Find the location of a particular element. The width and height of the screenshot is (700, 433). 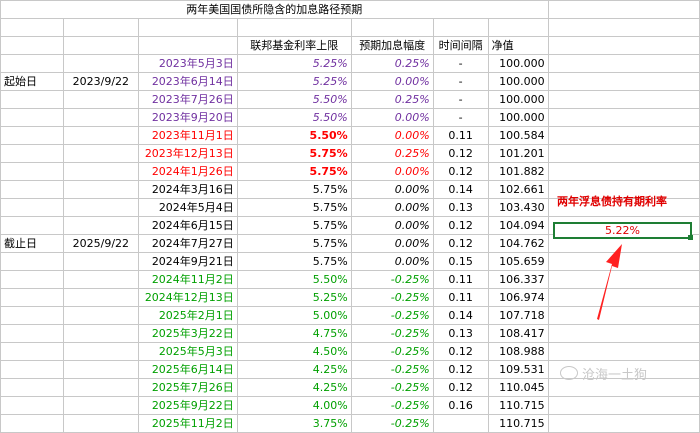

row-rate: 3.75% is located at coordinates (294, 423).